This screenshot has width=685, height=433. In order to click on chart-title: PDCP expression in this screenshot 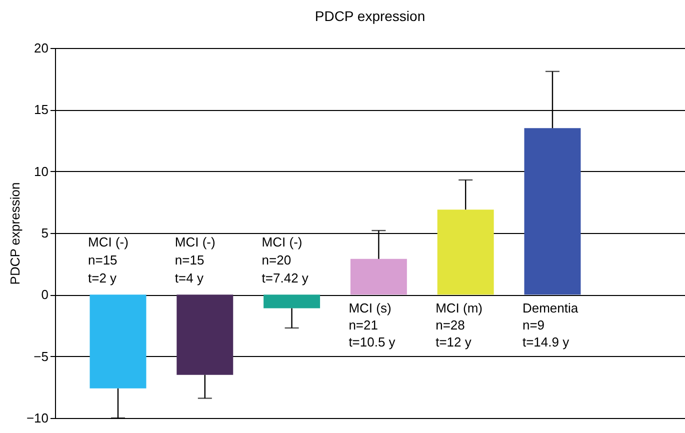, I will do `click(370, 16)`.